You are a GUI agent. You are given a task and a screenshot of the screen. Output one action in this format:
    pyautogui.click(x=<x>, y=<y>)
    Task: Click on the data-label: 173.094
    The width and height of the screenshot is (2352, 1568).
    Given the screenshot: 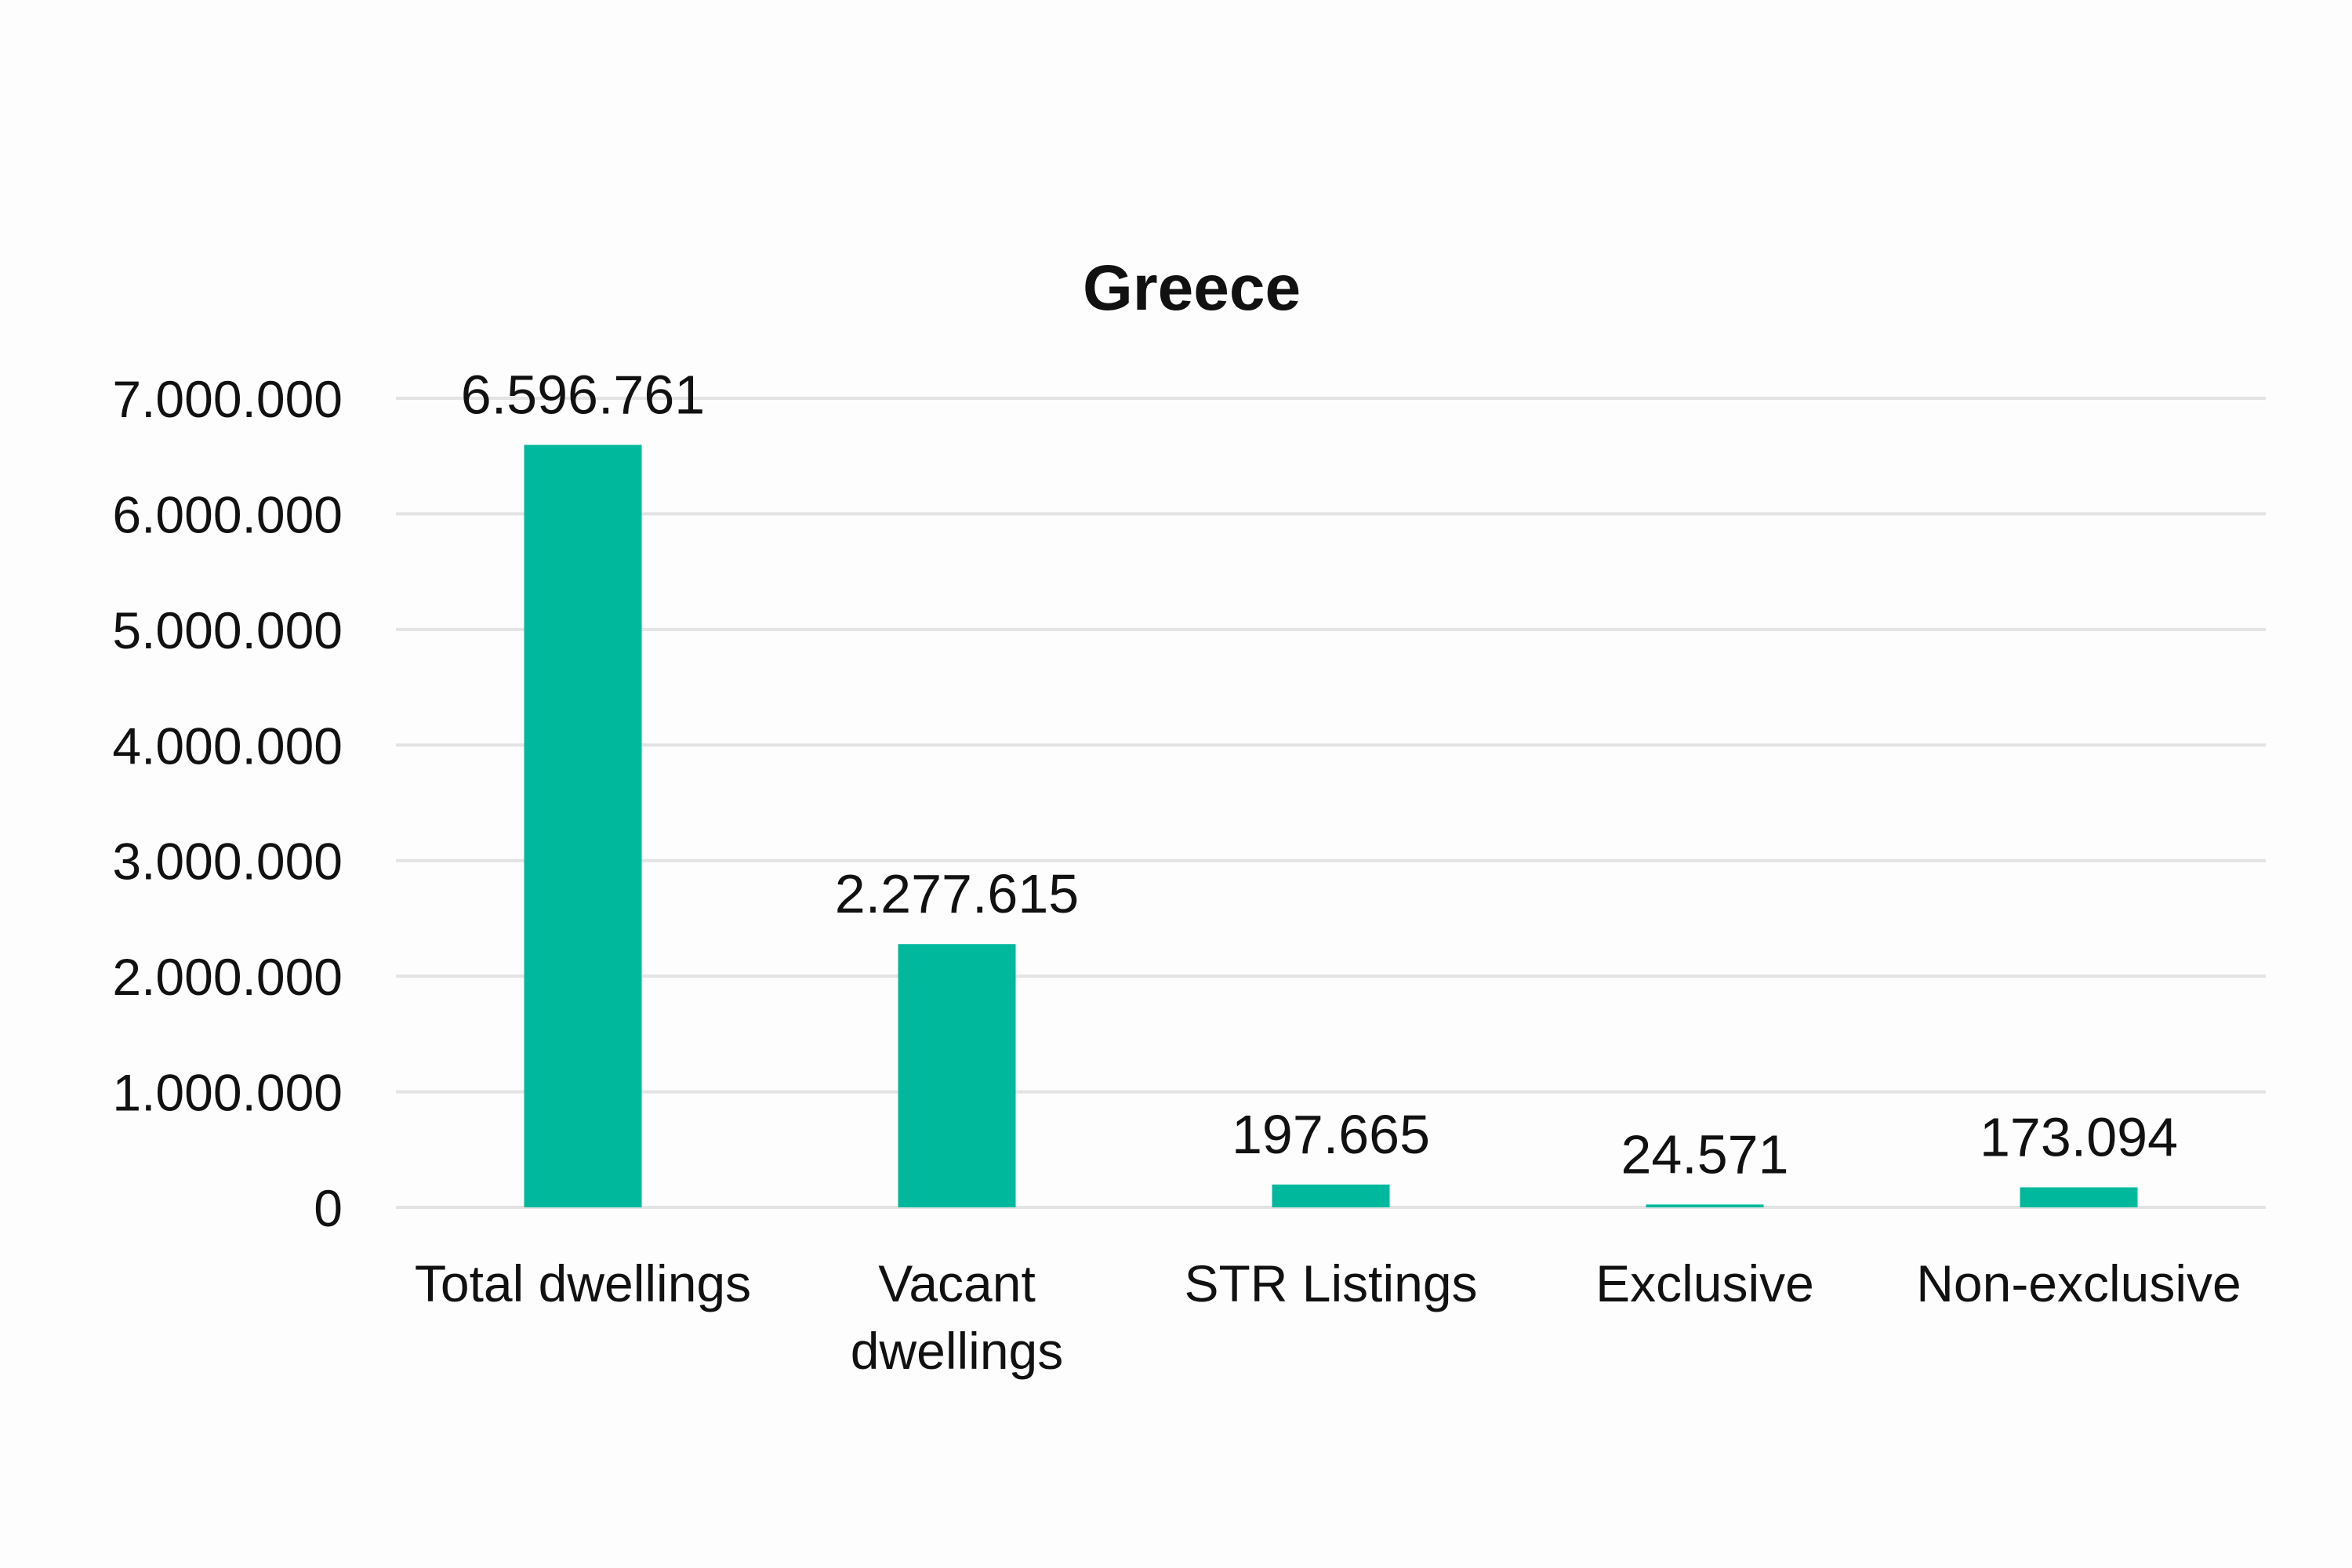 What is the action you would take?
    pyautogui.click(x=2079, y=1136)
    